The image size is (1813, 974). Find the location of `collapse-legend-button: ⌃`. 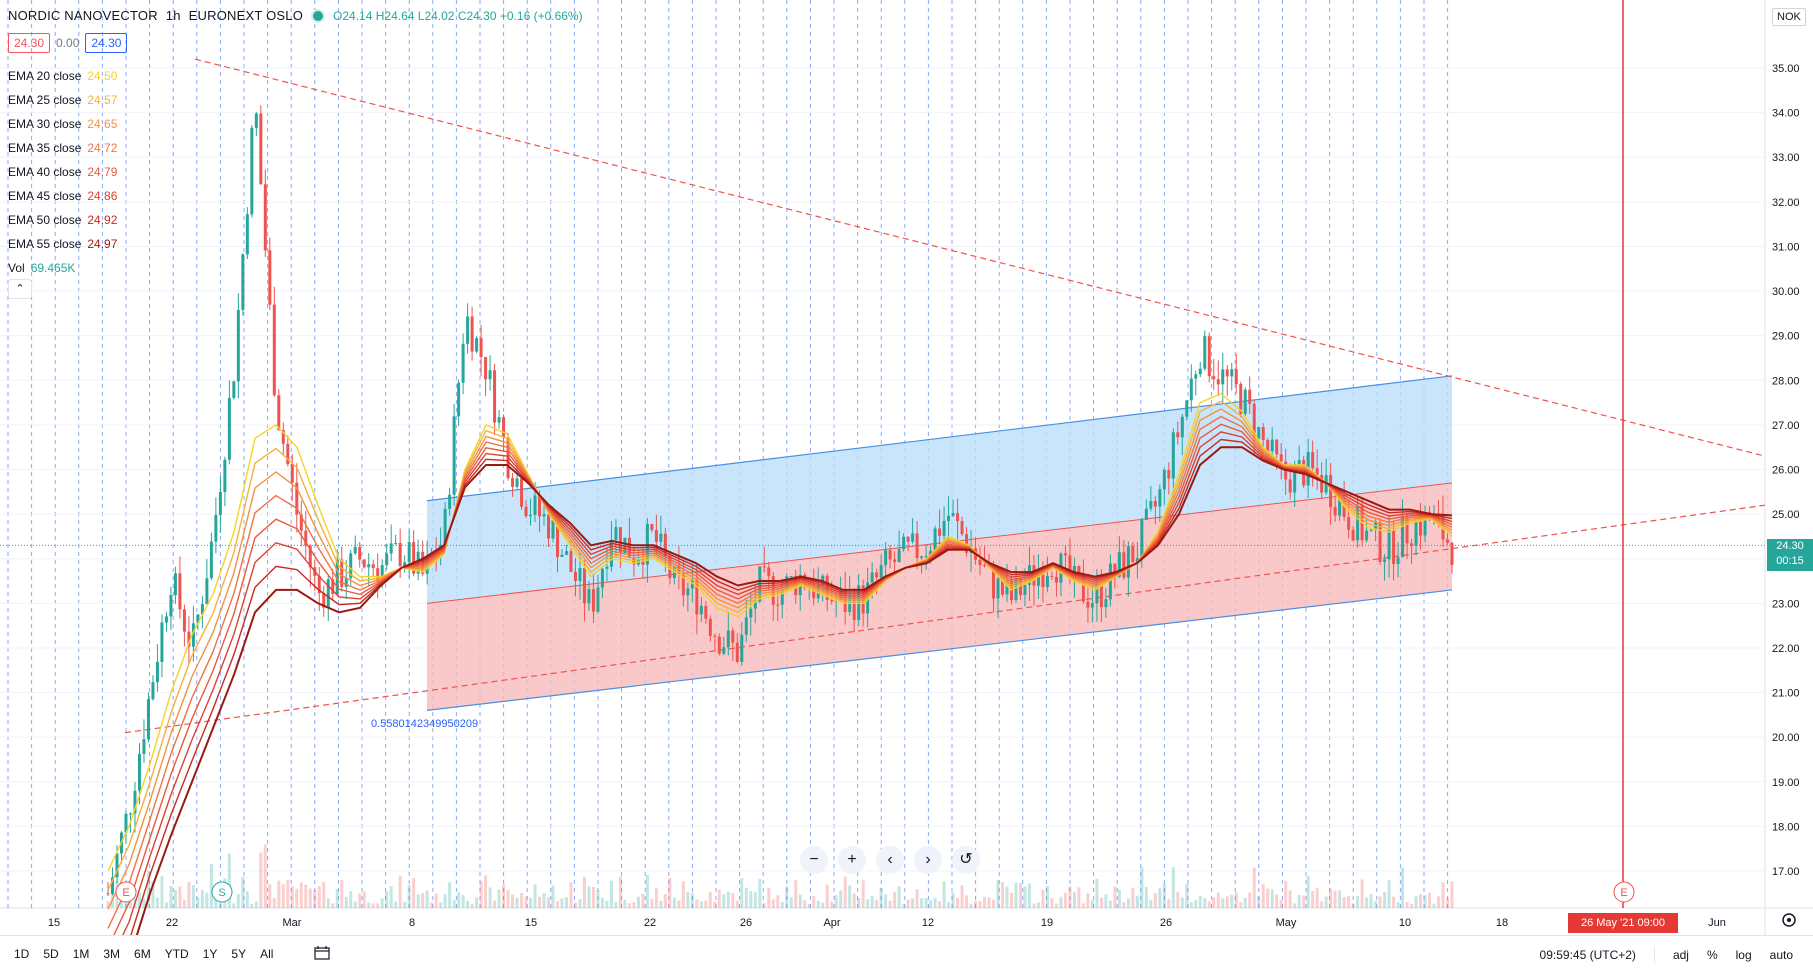

collapse-legend-button: ⌃ is located at coordinates (20, 289).